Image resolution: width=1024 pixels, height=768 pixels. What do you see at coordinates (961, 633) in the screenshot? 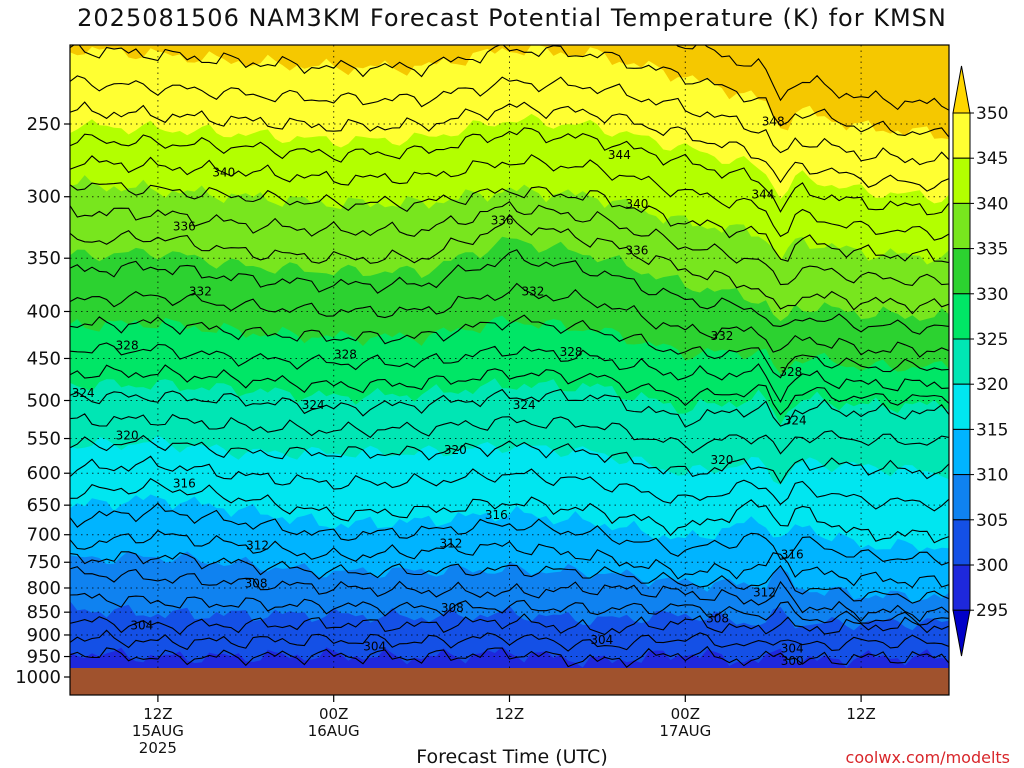
I see `colorbar-under-triangle` at bounding box center [961, 633].